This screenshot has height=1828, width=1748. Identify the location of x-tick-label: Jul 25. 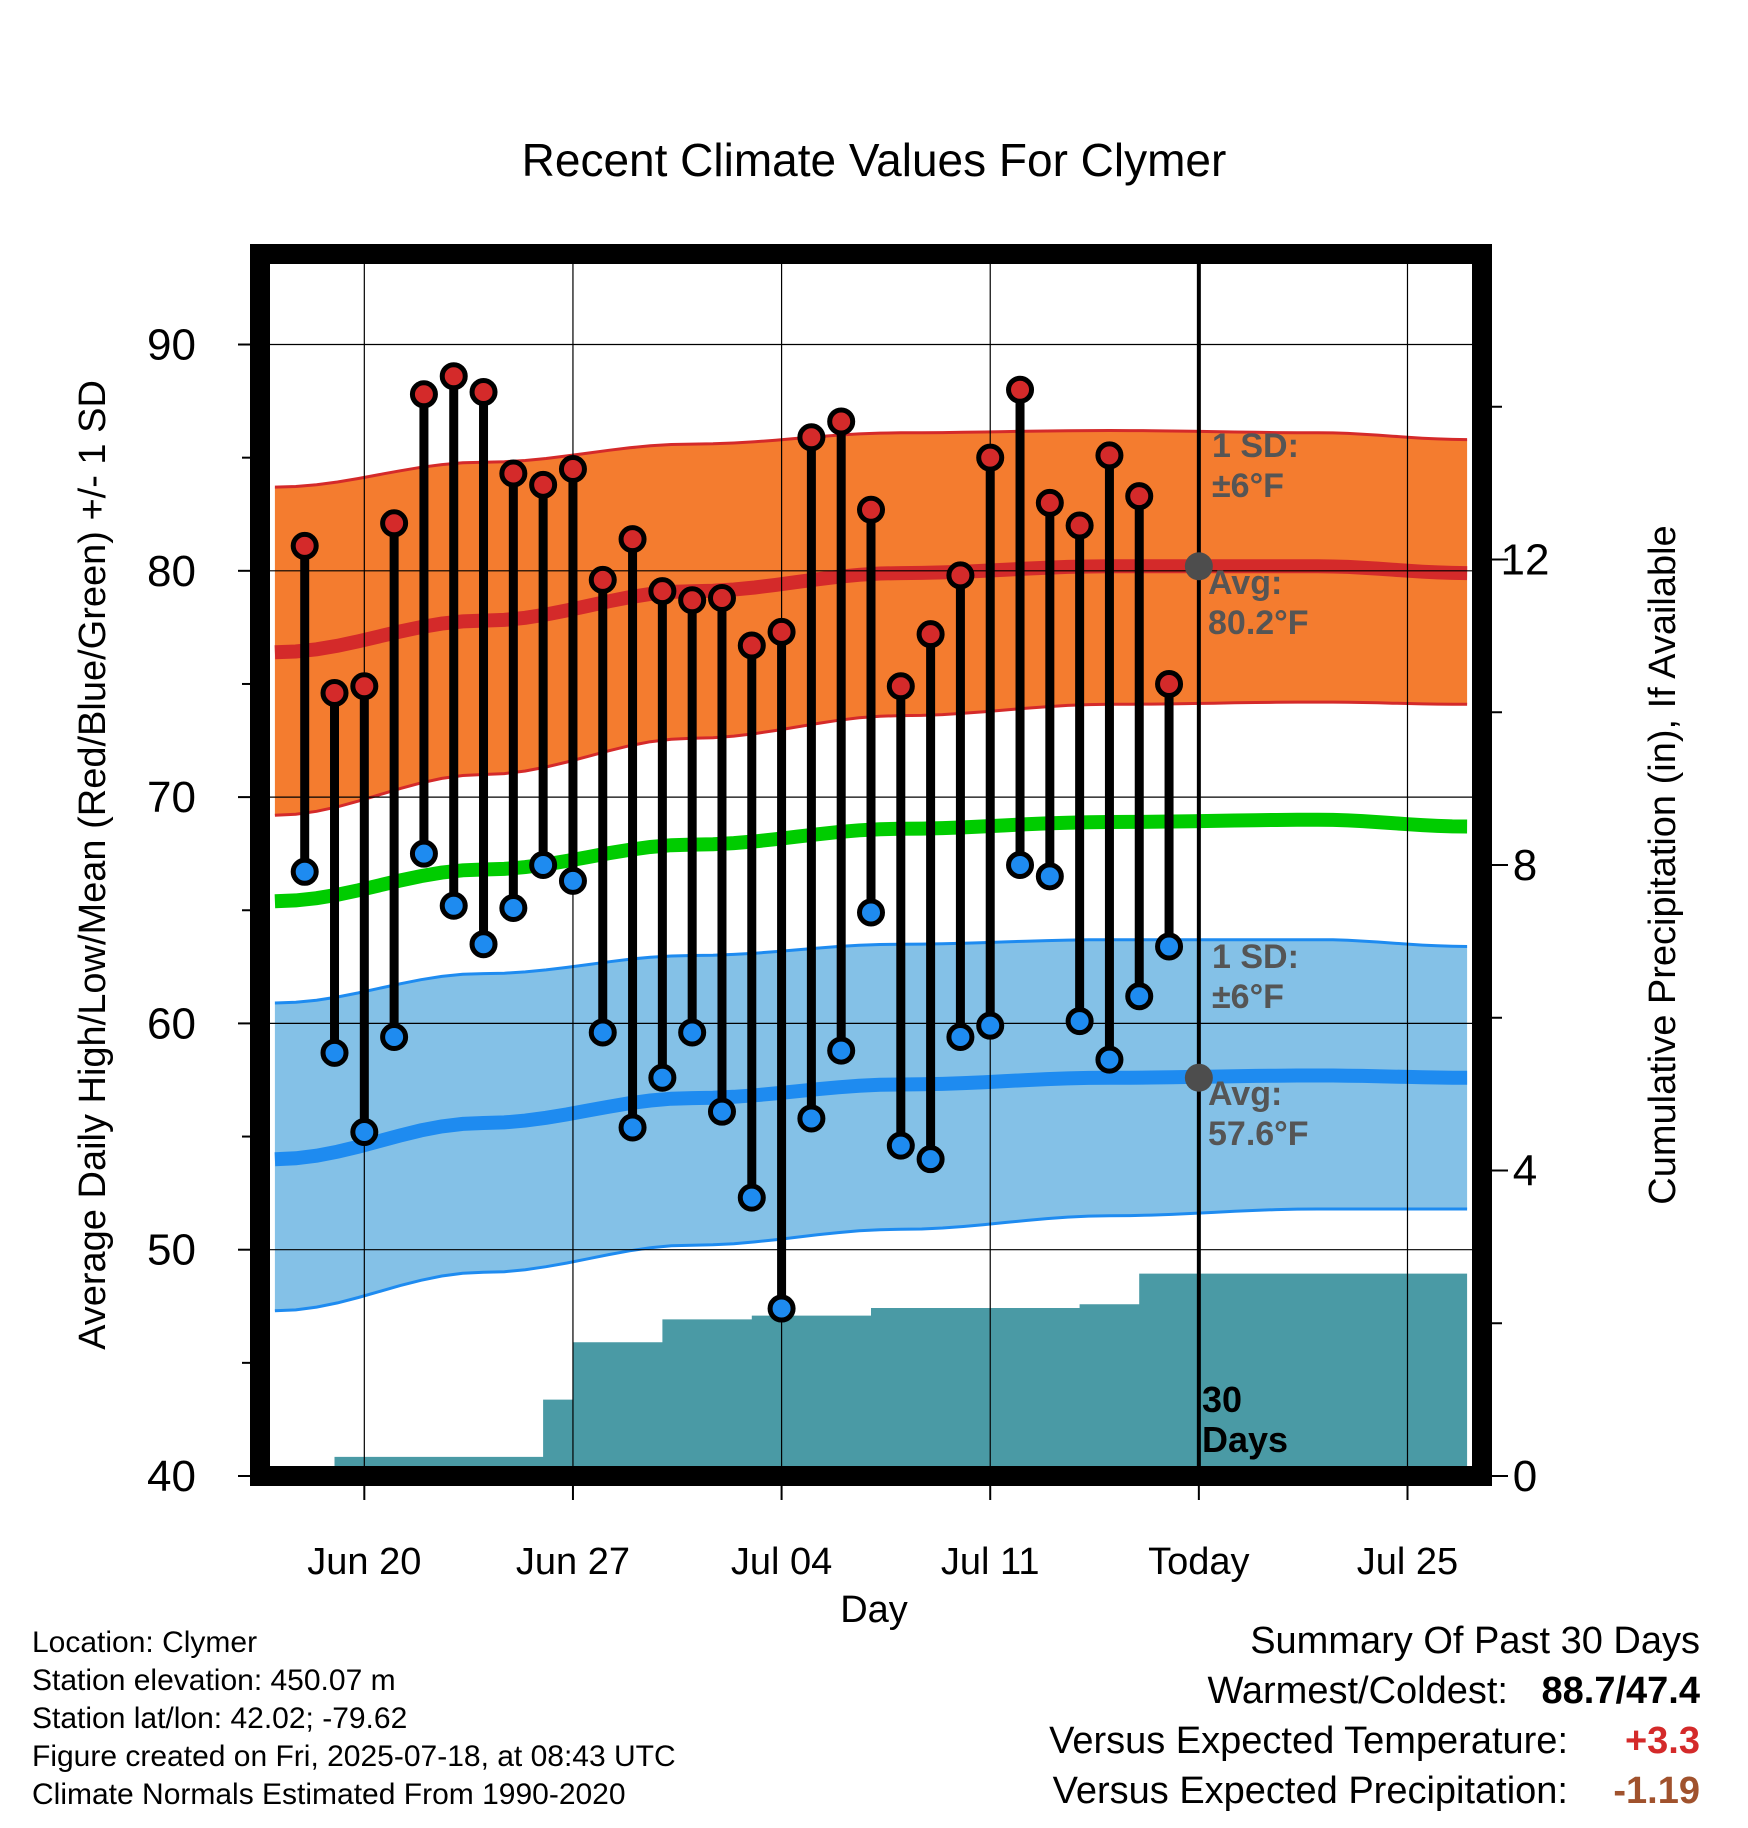
(1407, 1562).